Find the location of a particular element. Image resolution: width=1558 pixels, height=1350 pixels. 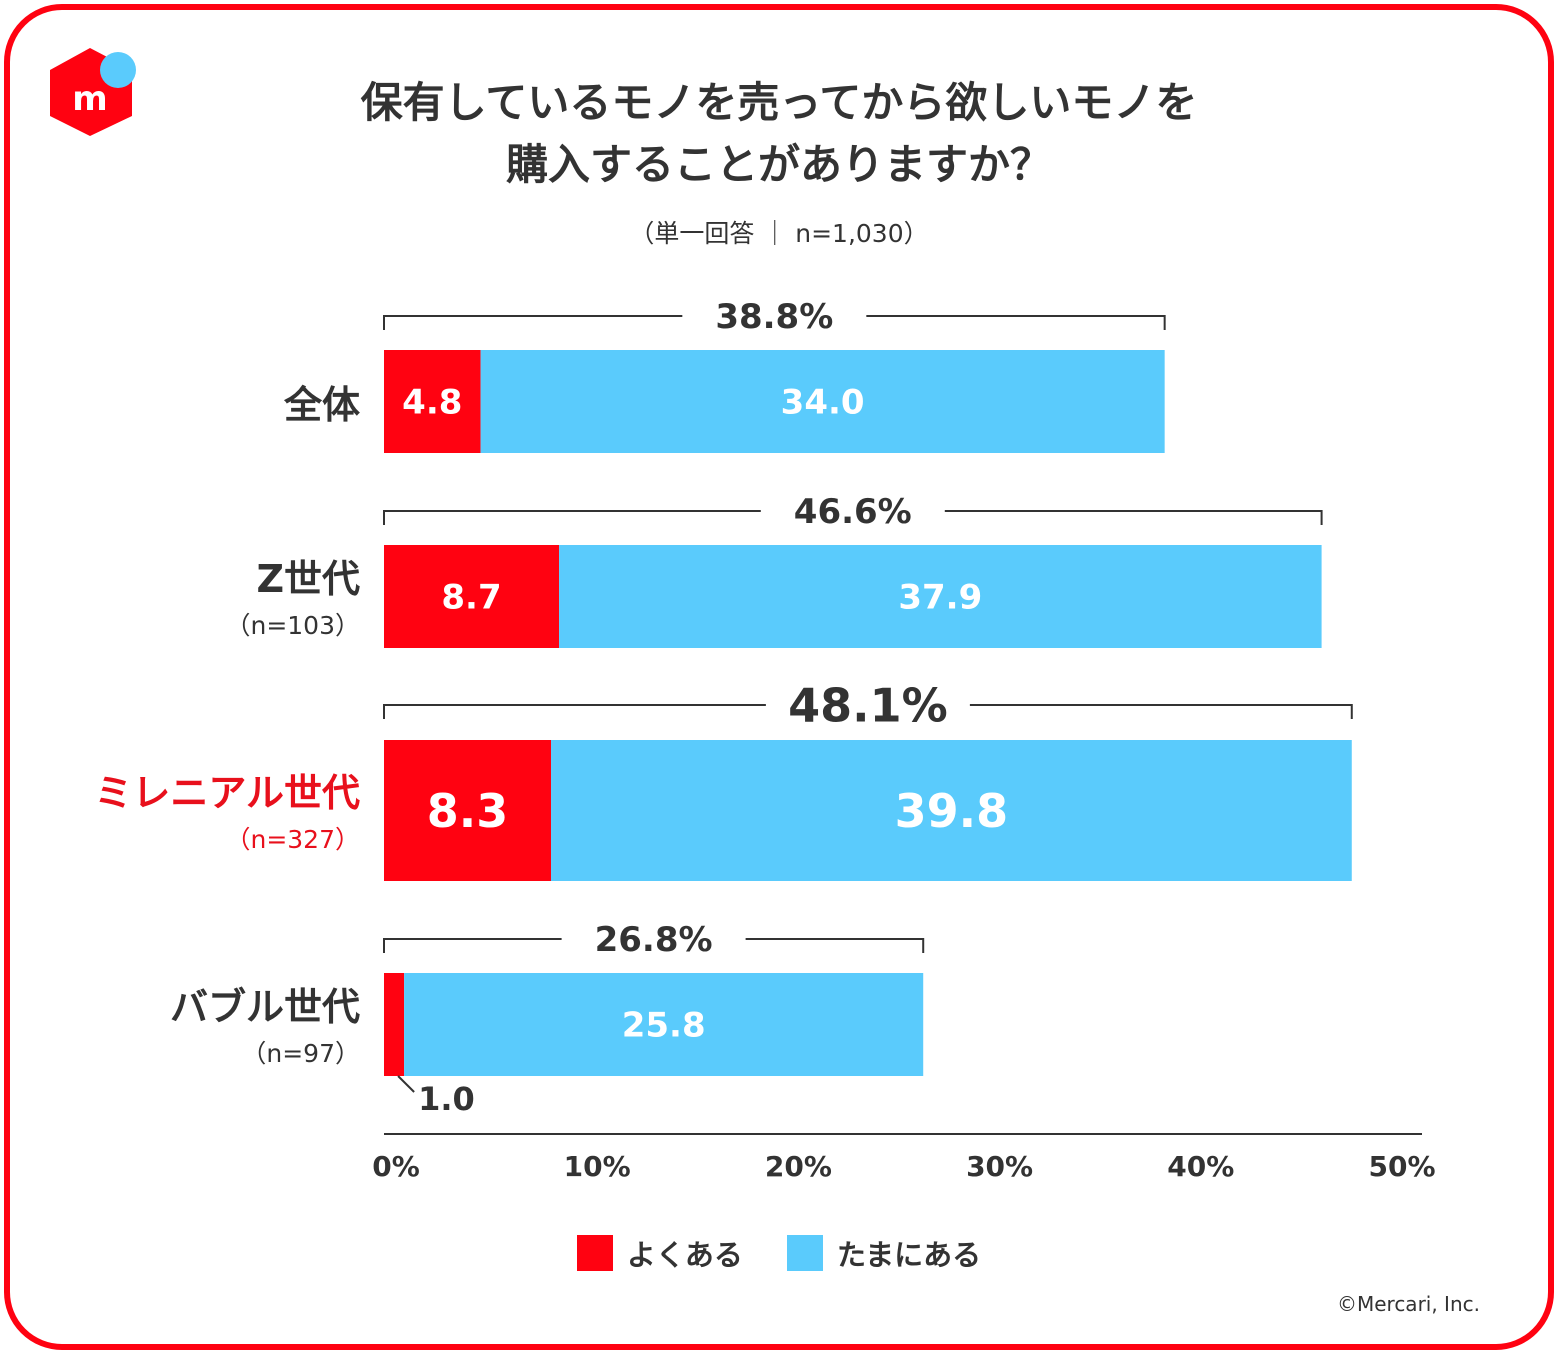

legend-label-often: よくある is located at coordinates (684, 1255).